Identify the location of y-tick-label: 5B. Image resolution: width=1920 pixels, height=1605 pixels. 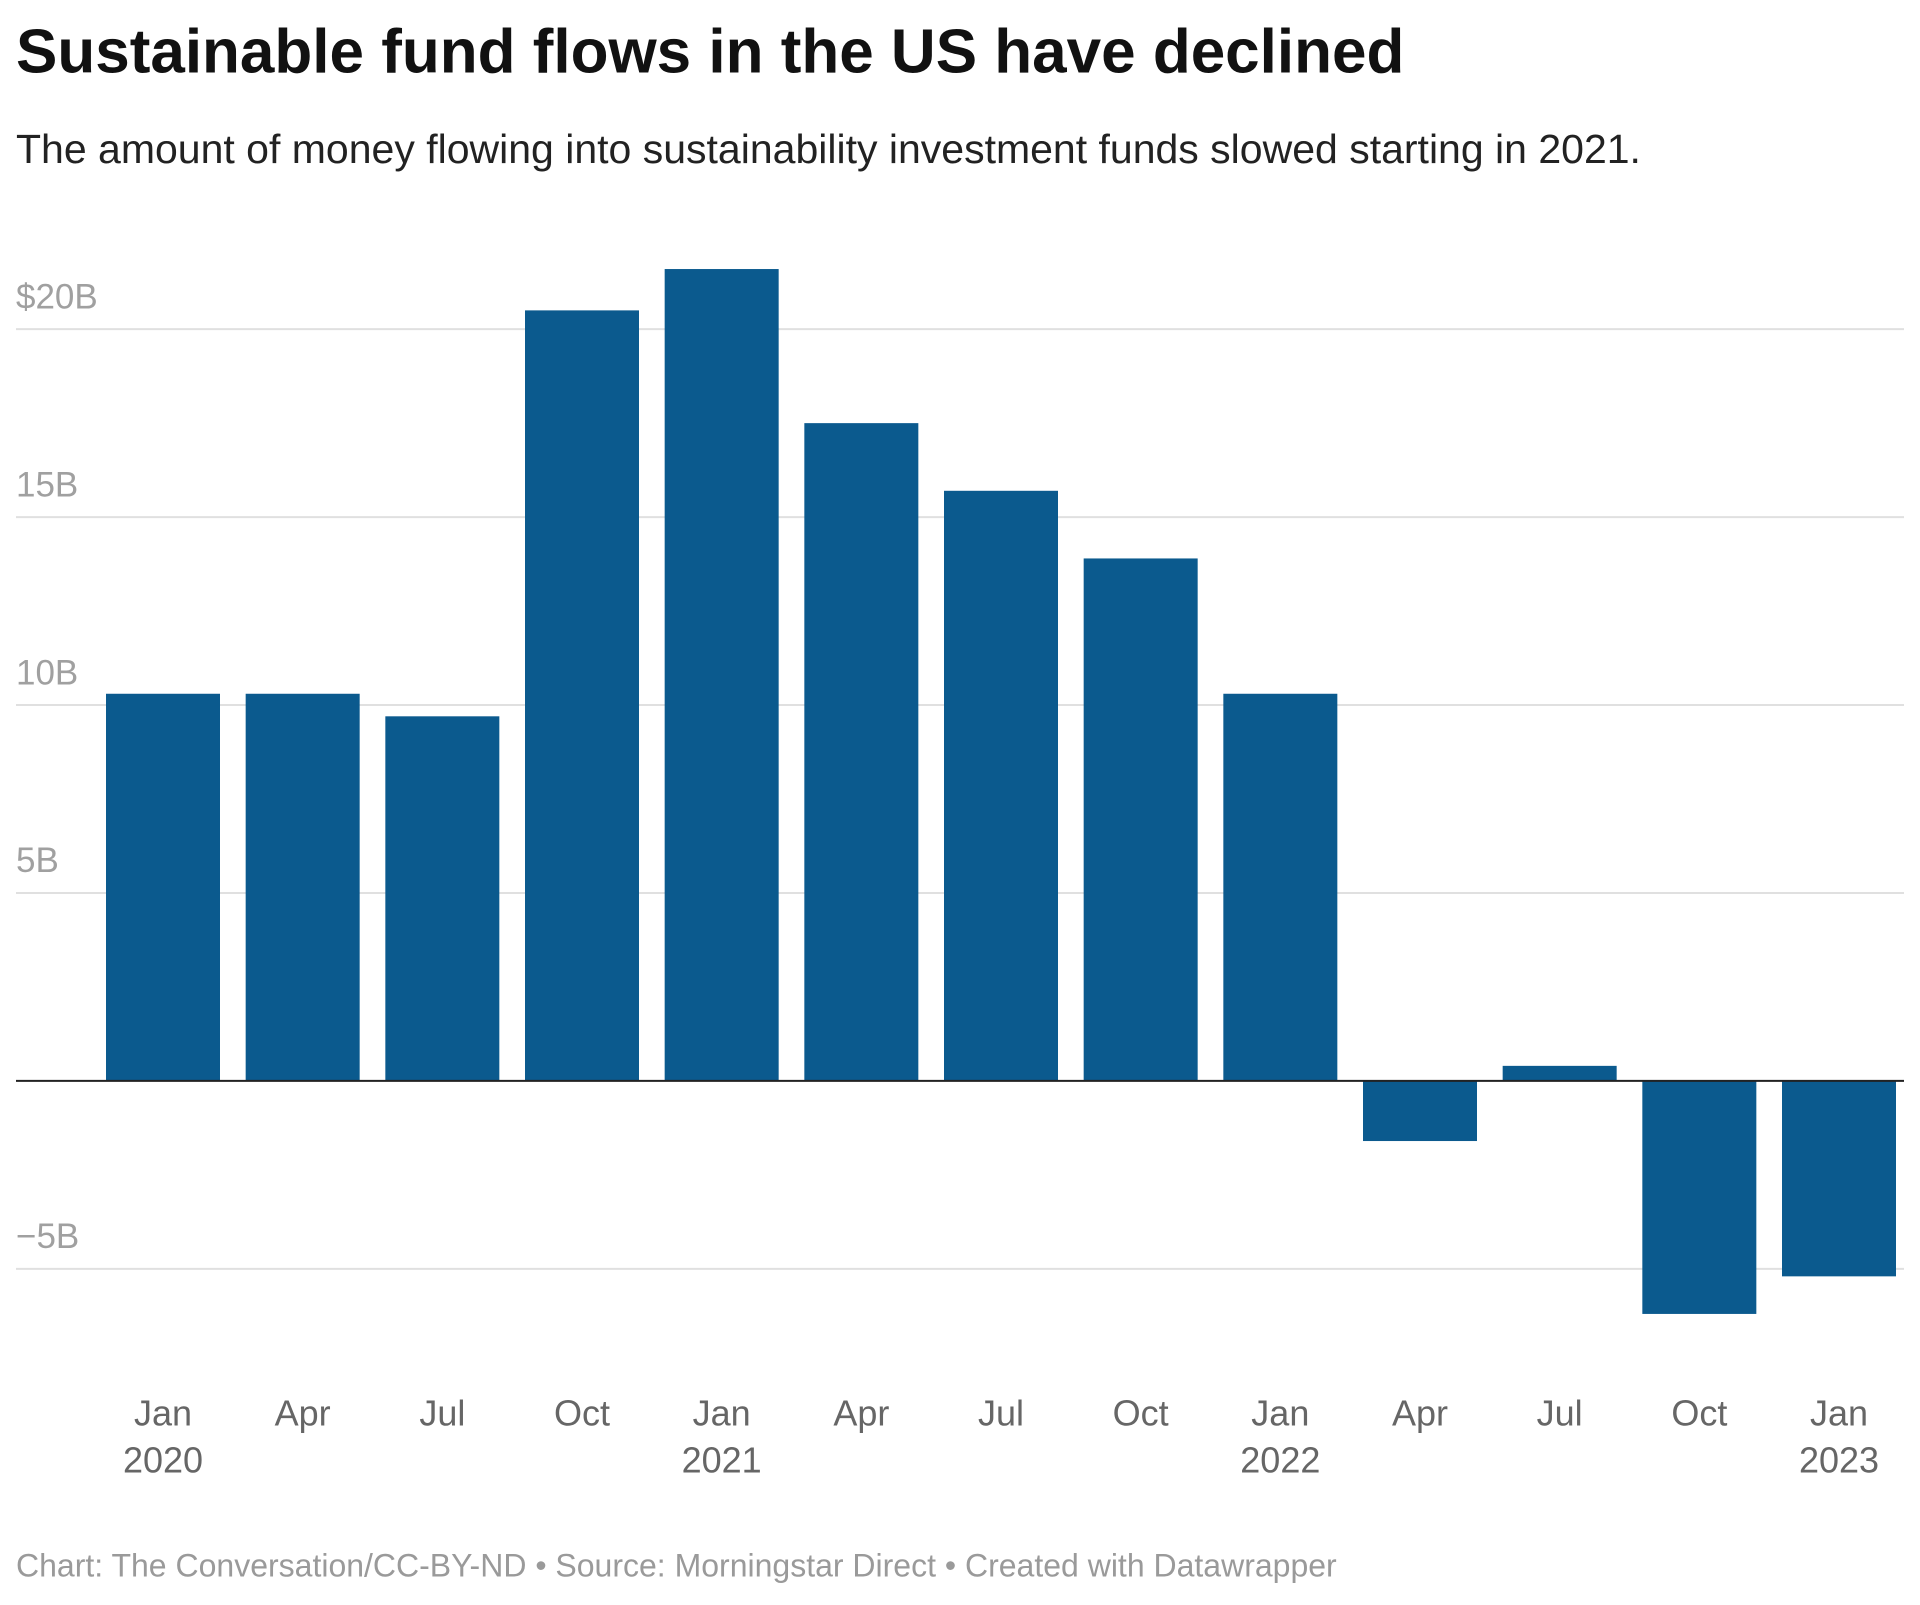
(37, 860).